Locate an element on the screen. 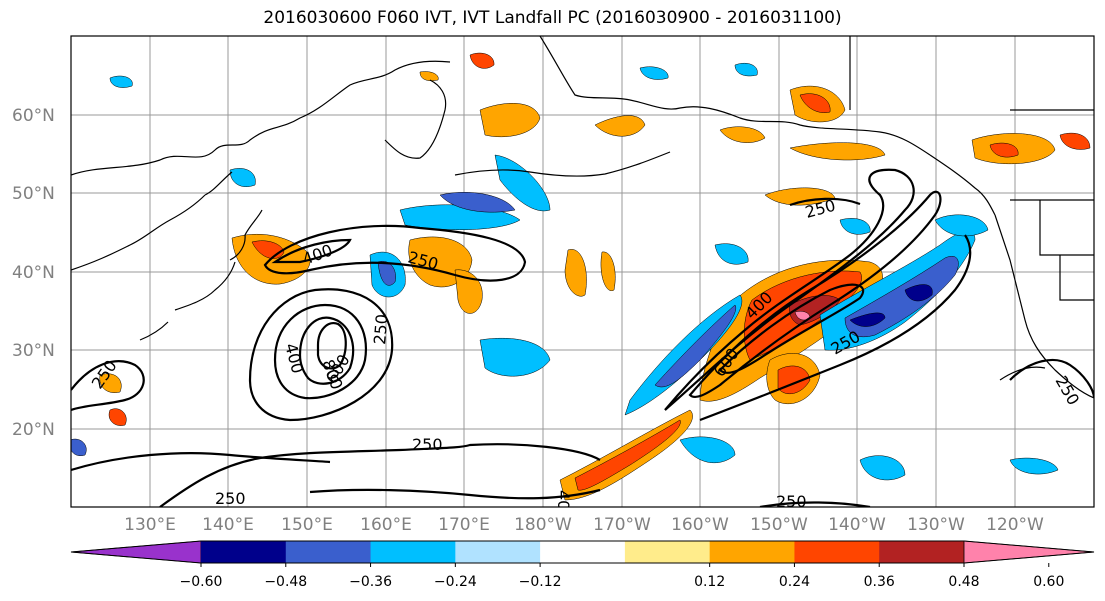 The width and height of the screenshot is (1105, 601). lon-label: 150°E is located at coordinates (307, 525).